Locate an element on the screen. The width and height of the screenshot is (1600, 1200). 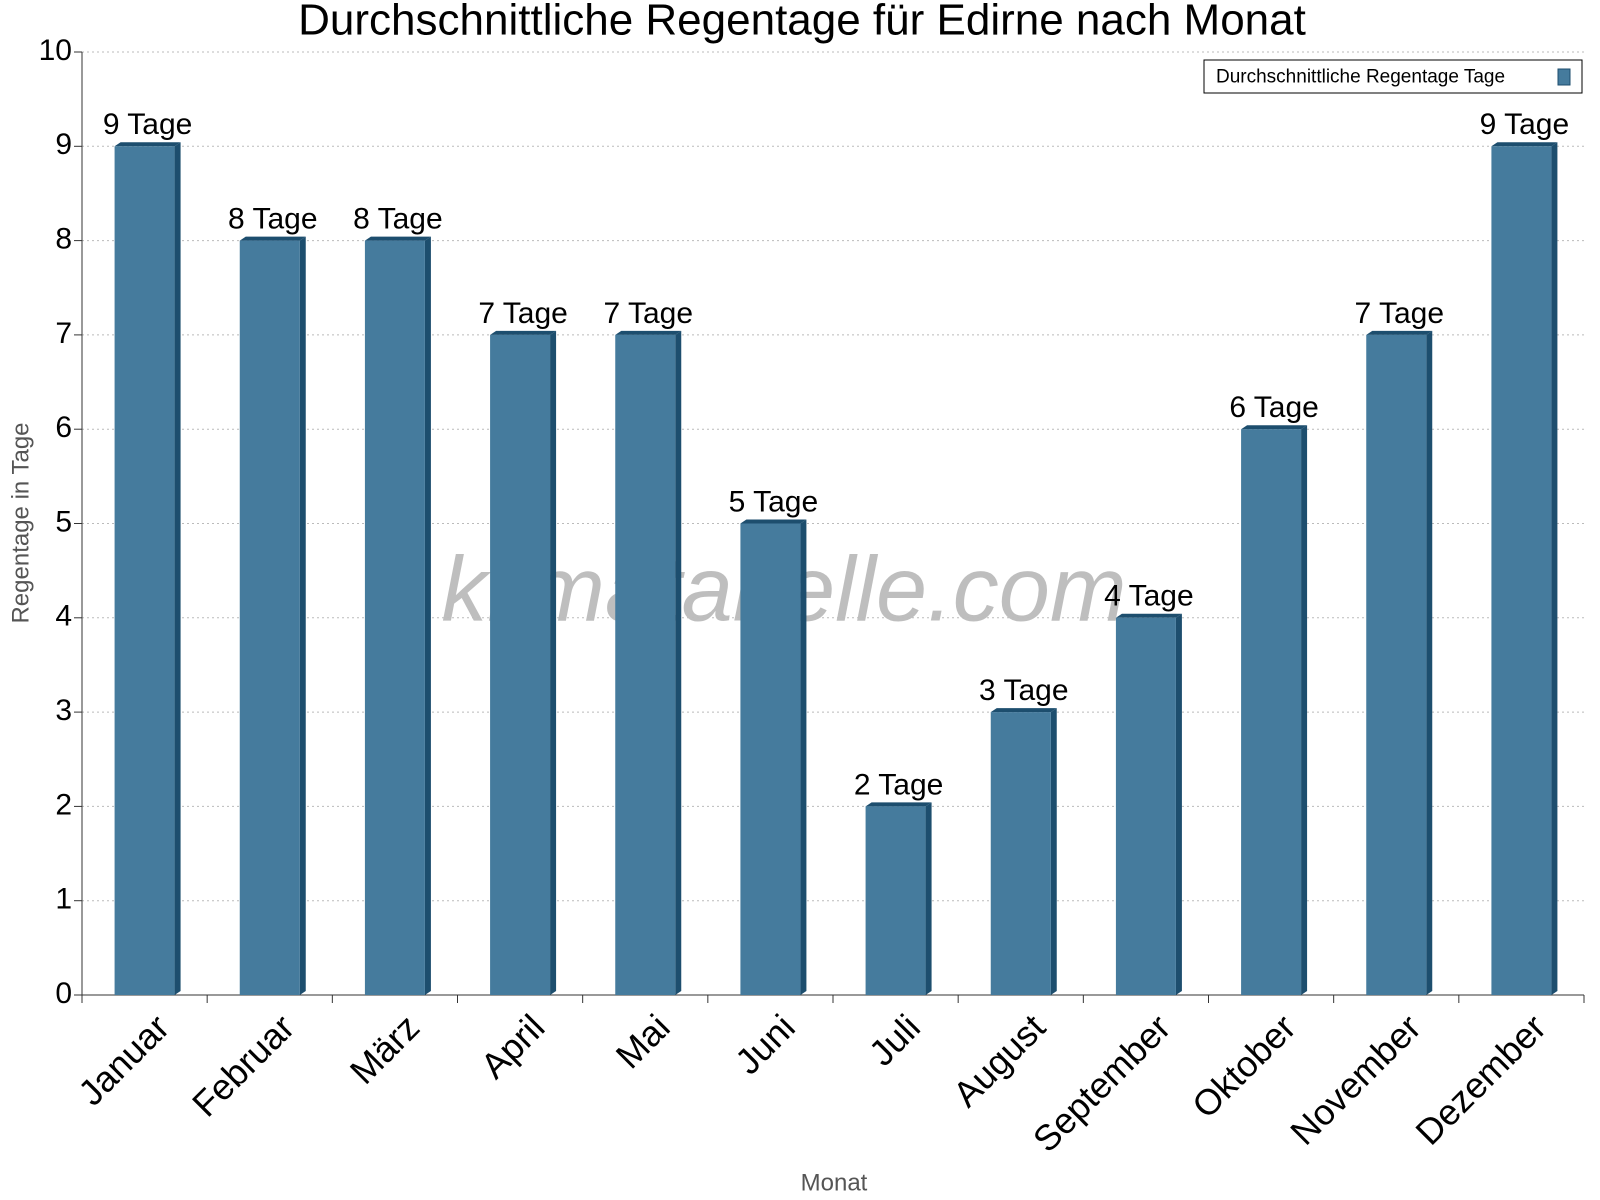
y-tick-label: 4 is located at coordinates (63, 616).